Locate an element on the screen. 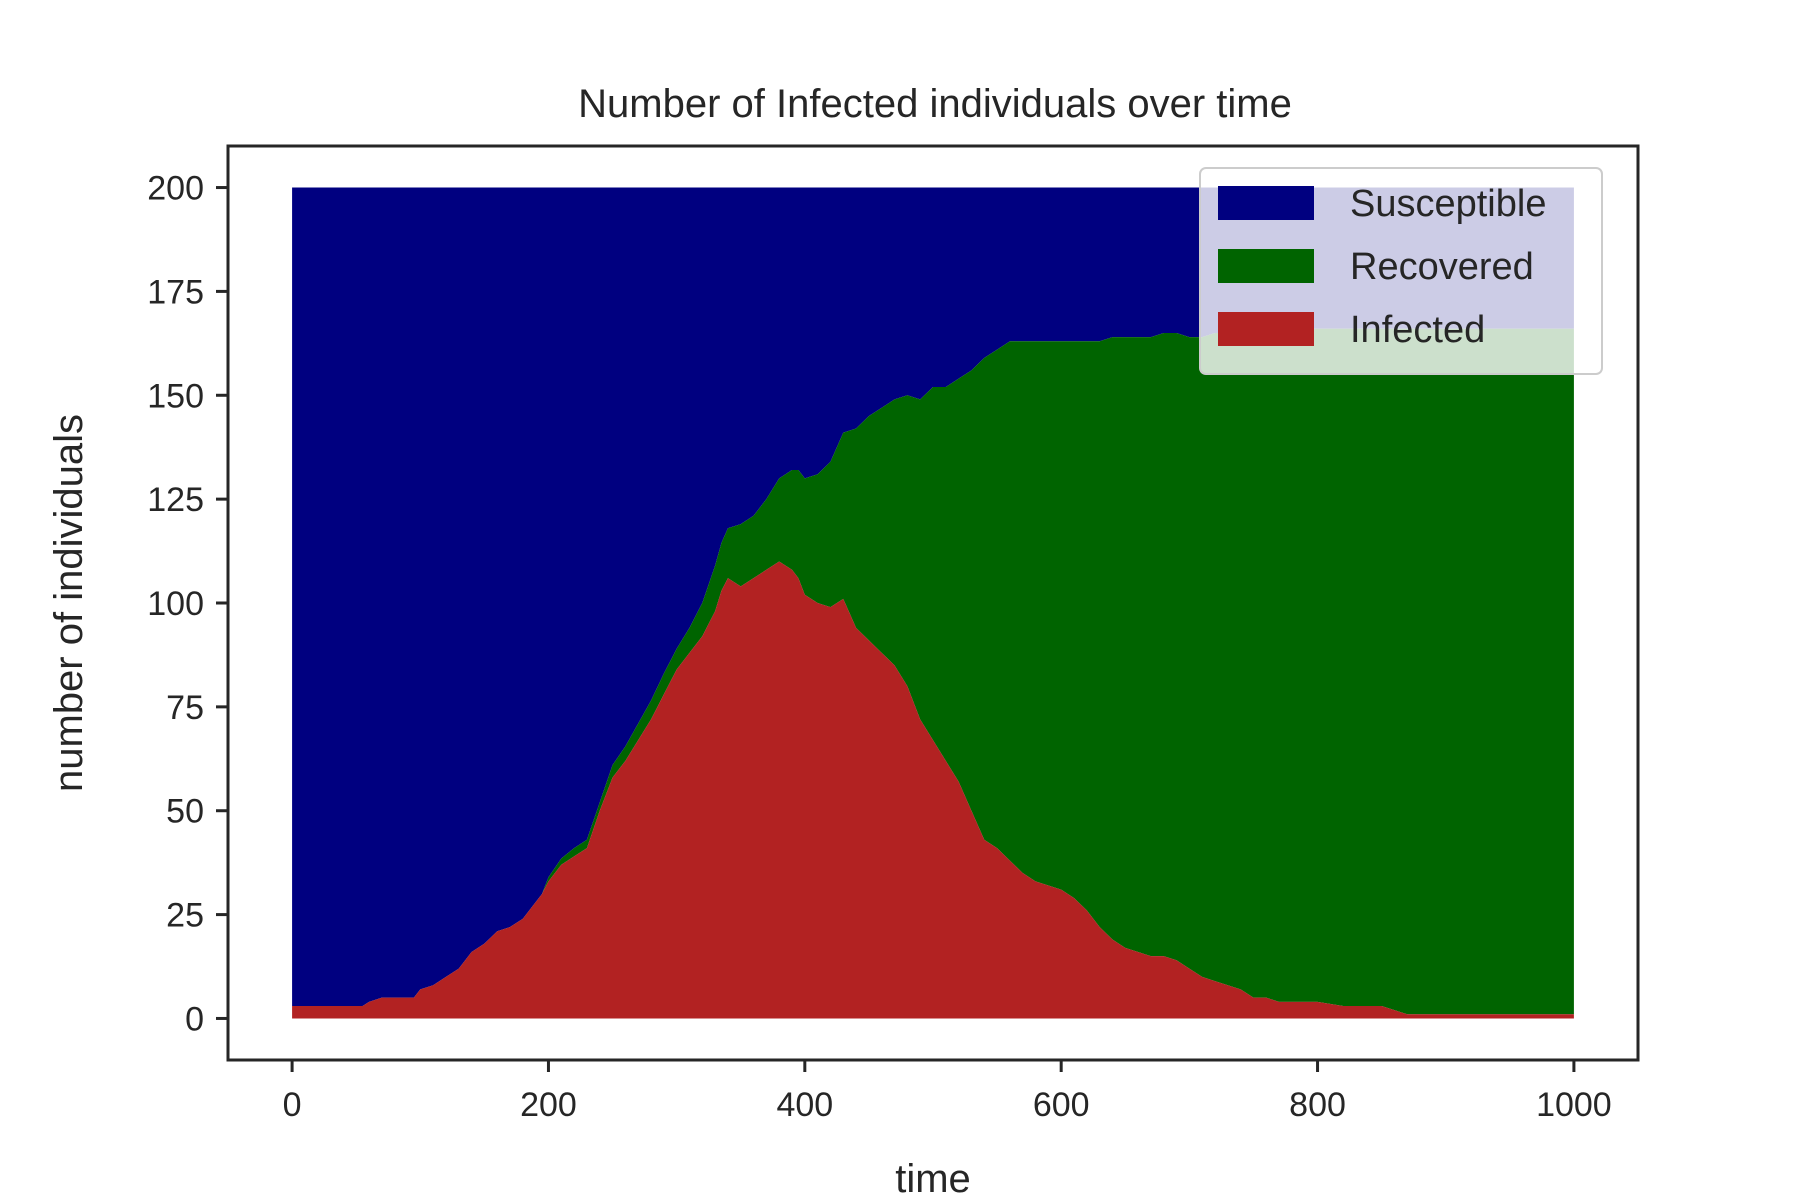 Image resolution: width=1800 pixels, height=1200 pixels. legend-label: Susceptible is located at coordinates (1448, 204).